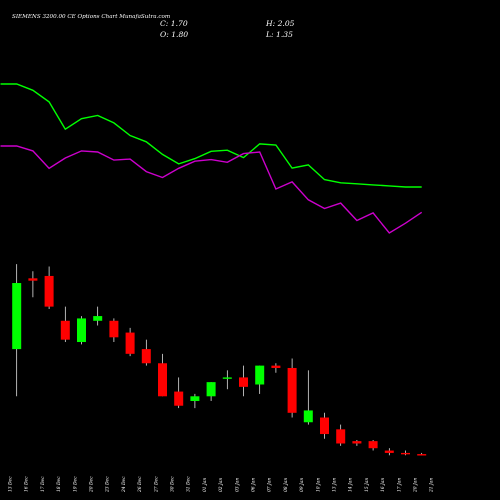  I want to click on x-tick-label: 17 Jan, so click(399, 485).